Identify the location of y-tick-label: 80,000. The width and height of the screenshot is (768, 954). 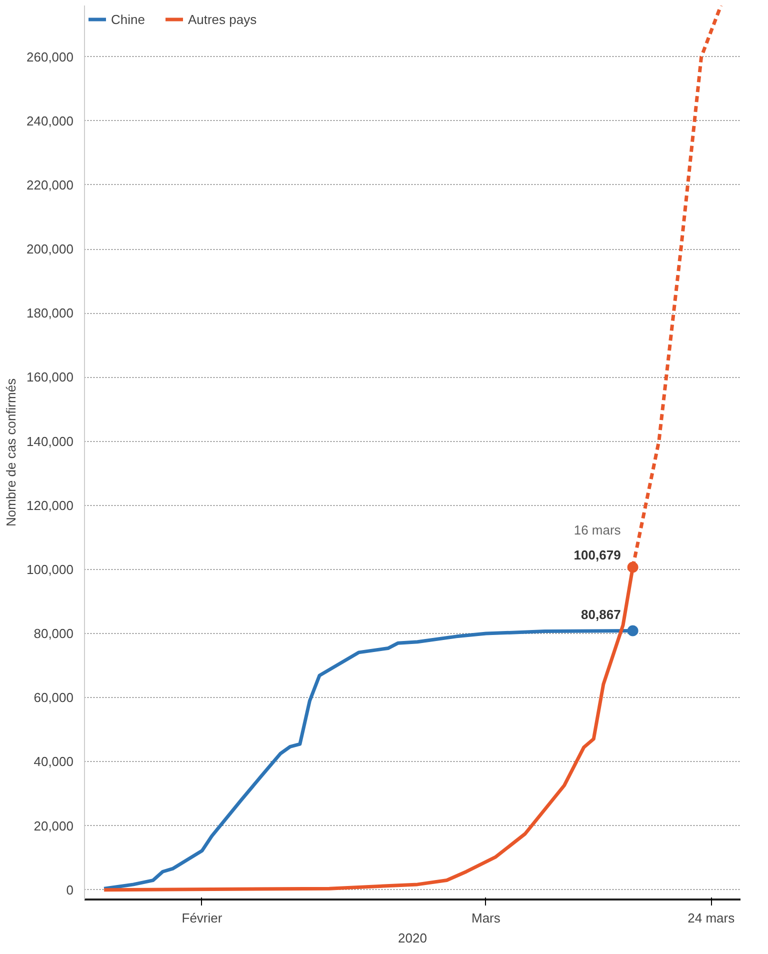
(54, 634).